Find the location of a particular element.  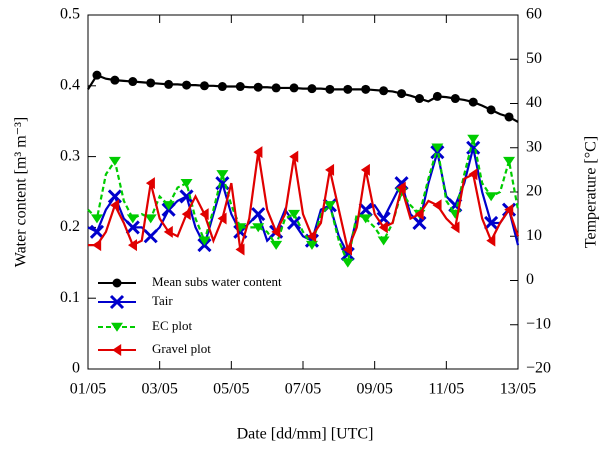

legend-label: EC plot is located at coordinates (172, 325).